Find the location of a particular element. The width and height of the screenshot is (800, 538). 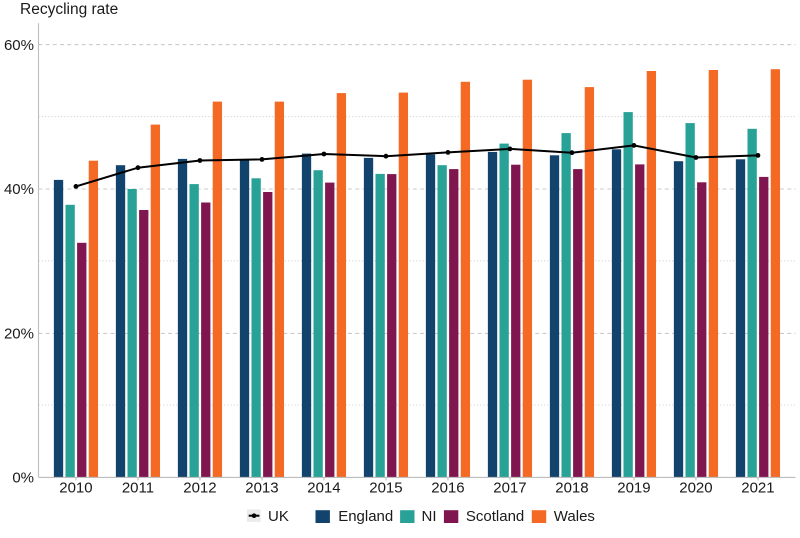

svg-text: NI is located at coordinates (429, 516).